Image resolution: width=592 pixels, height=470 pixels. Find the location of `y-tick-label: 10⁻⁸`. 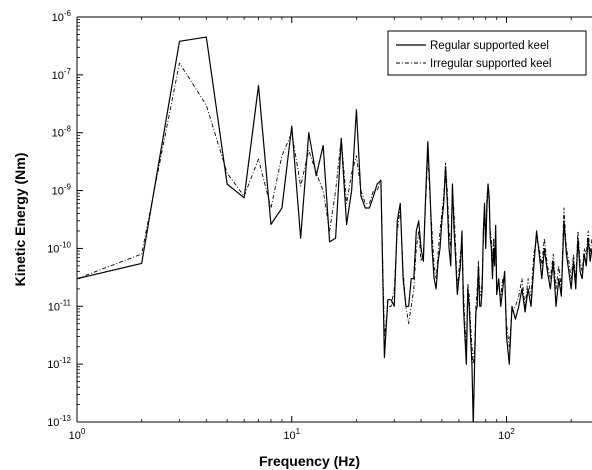

y-tick-label: 10⁻⁸ is located at coordinates (62, 132).